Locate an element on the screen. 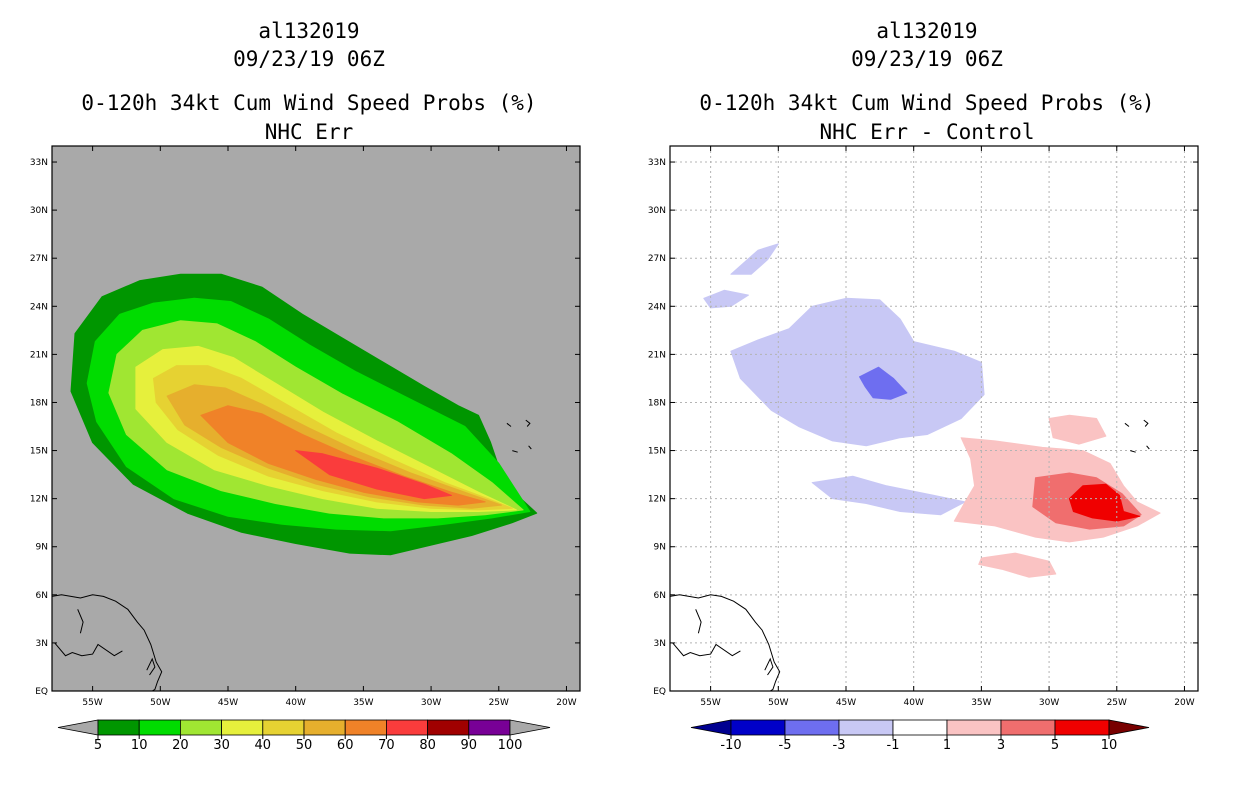 The height and width of the screenshot is (800, 1236). colorbar-label: 100 is located at coordinates (510, 745).